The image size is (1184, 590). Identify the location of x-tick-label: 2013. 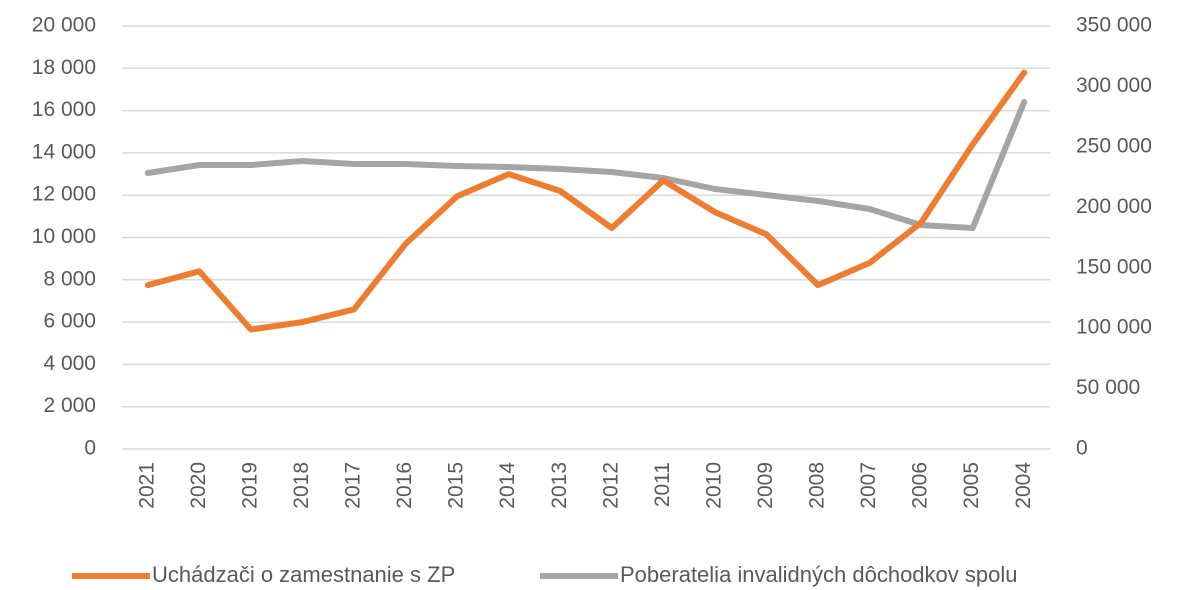
(559, 485).